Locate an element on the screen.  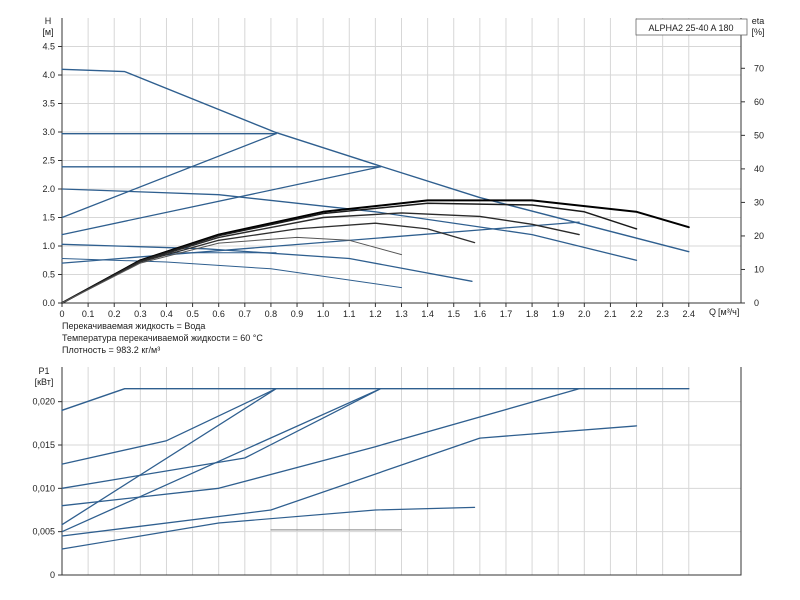
x-axis-label: Q is located at coordinates (712, 312).